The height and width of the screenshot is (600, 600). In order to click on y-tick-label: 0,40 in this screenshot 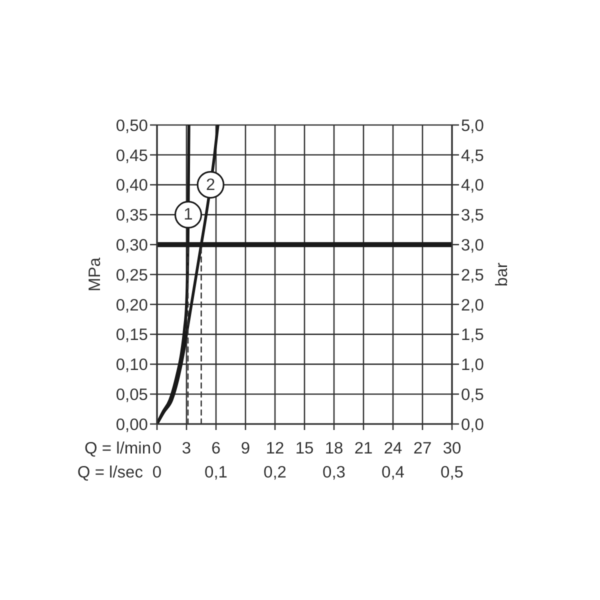, I will do `click(132, 185)`.